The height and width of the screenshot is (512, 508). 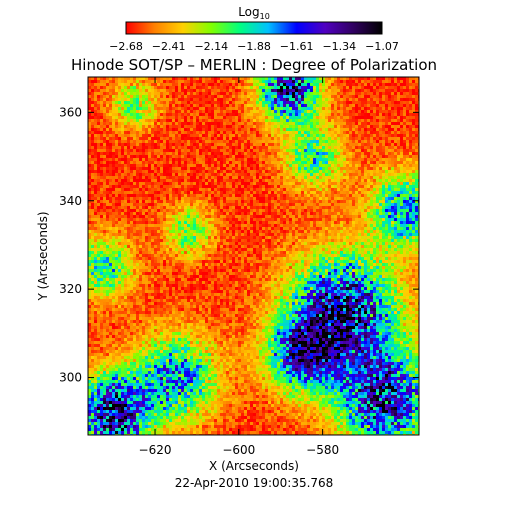 I want to click on y-axis-label: Y (Arcseconds), so click(x=43, y=256).